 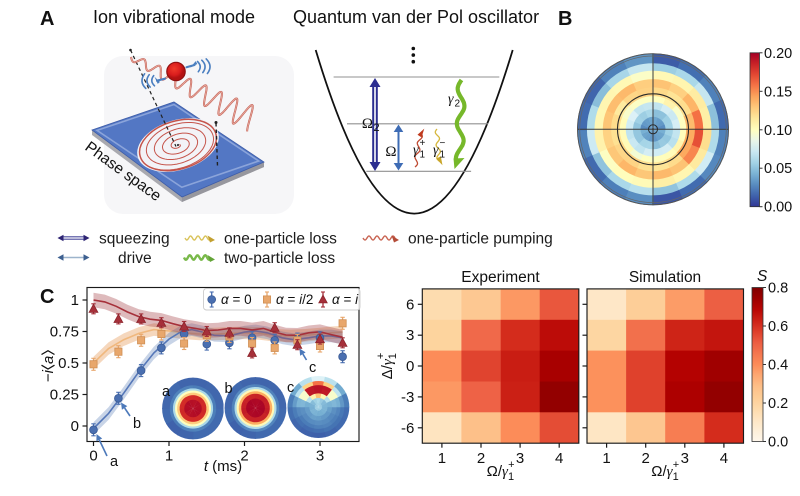 I want to click on svg-text: 0.0, so click(x=778, y=443).